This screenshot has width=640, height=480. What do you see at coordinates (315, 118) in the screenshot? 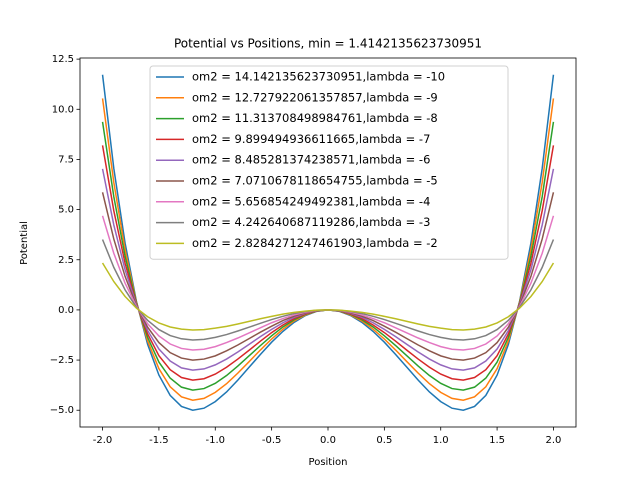
I see `legend-label: om2 = 11.313708498984761,lambda = -8` at bounding box center [315, 118].